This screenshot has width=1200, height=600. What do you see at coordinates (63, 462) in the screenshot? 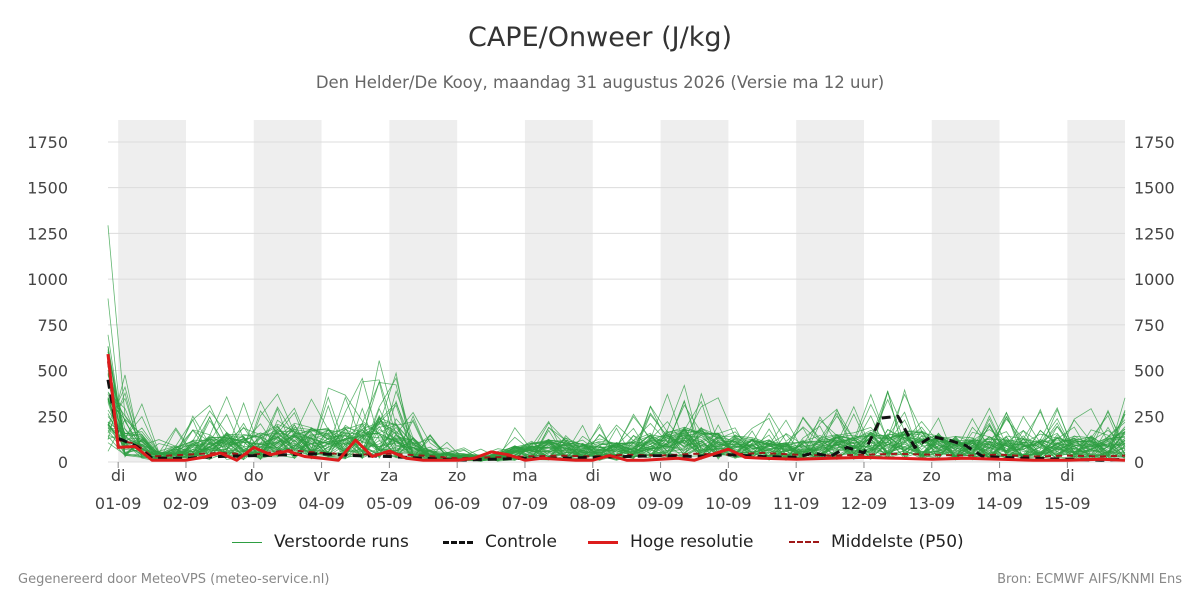
I see `y-tick-label-left: 0` at bounding box center [63, 462].